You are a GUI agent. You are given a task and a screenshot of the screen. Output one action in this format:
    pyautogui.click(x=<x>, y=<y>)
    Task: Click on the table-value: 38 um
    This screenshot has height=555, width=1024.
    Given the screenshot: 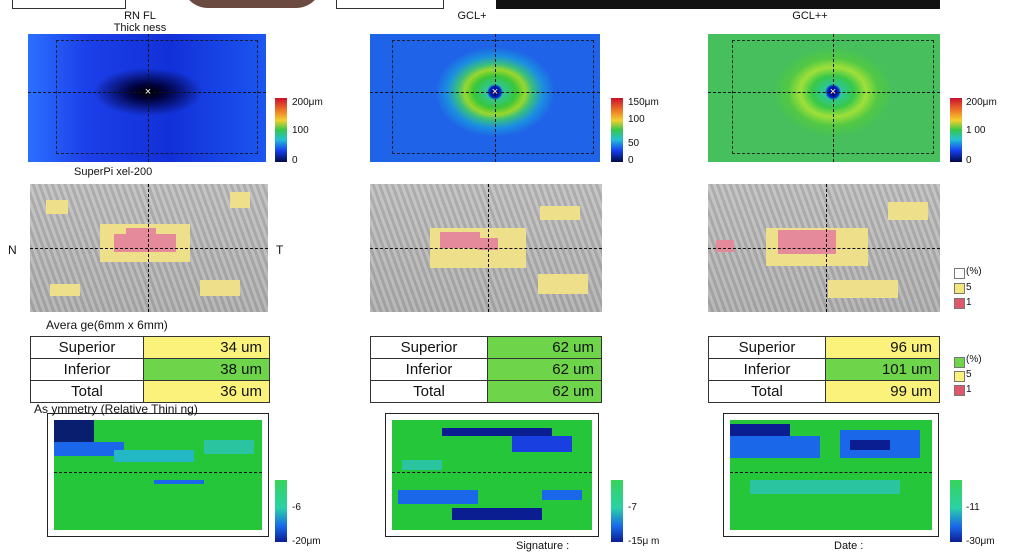 What is the action you would take?
    pyautogui.click(x=206, y=369)
    